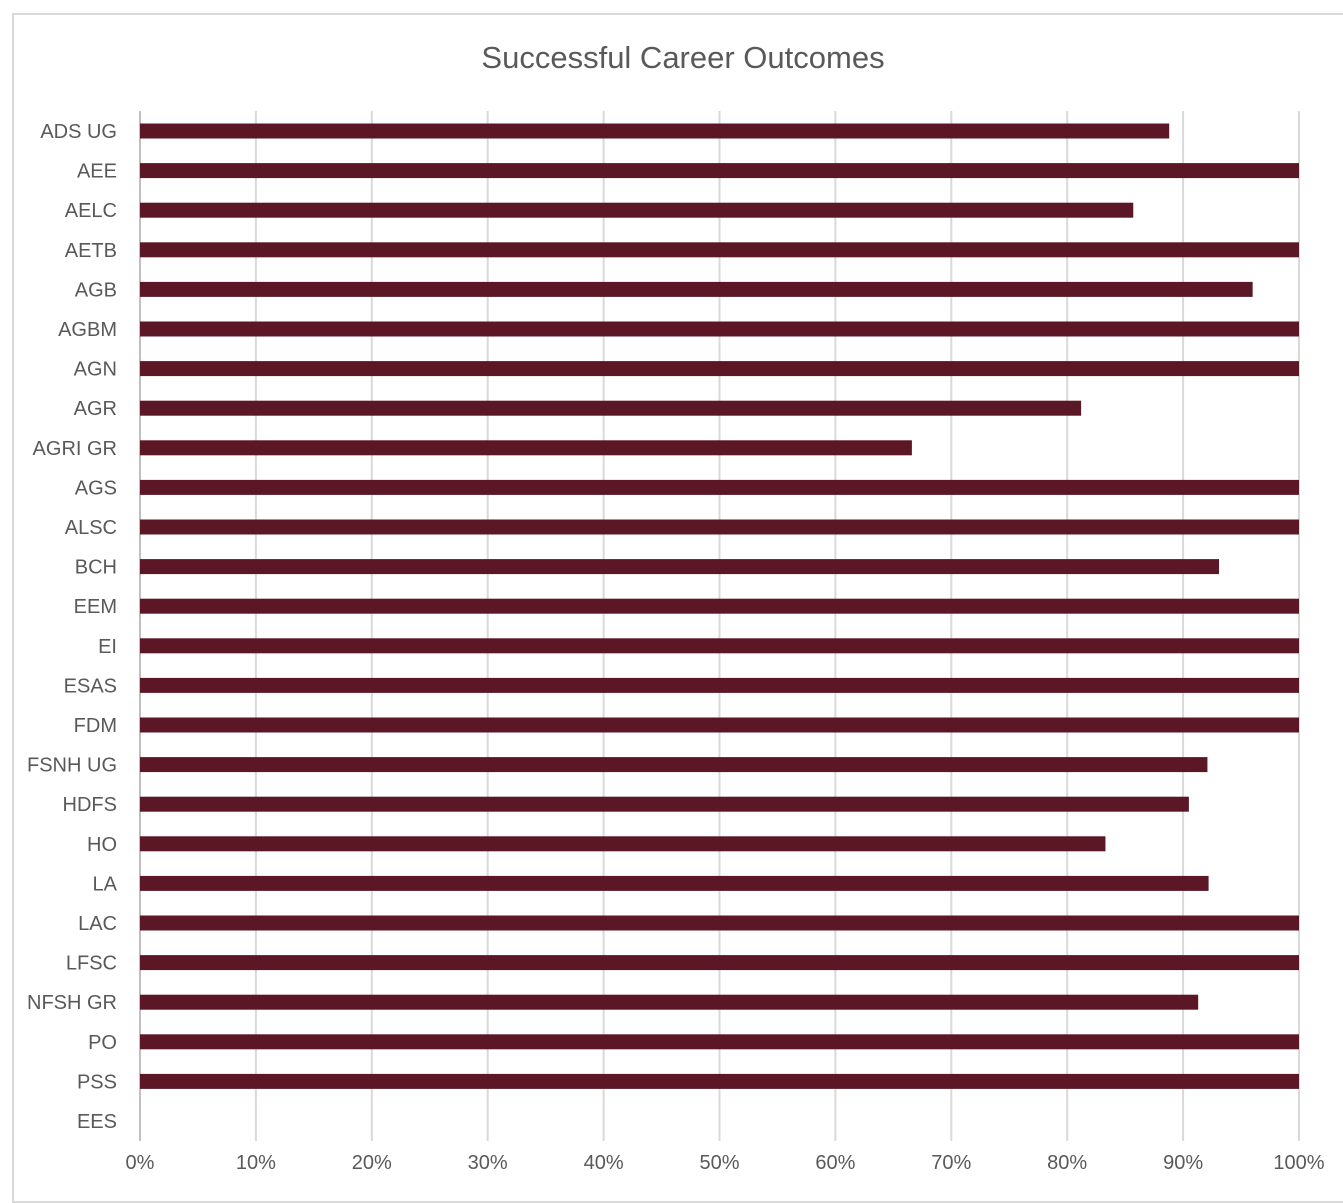 Image resolution: width=1343 pixels, height=1203 pixels. I want to click on x-tick-labels: 0% 10% 20% 30% 40% 50% 60% 70% 80% 90% 100%, so click(725, 1163).